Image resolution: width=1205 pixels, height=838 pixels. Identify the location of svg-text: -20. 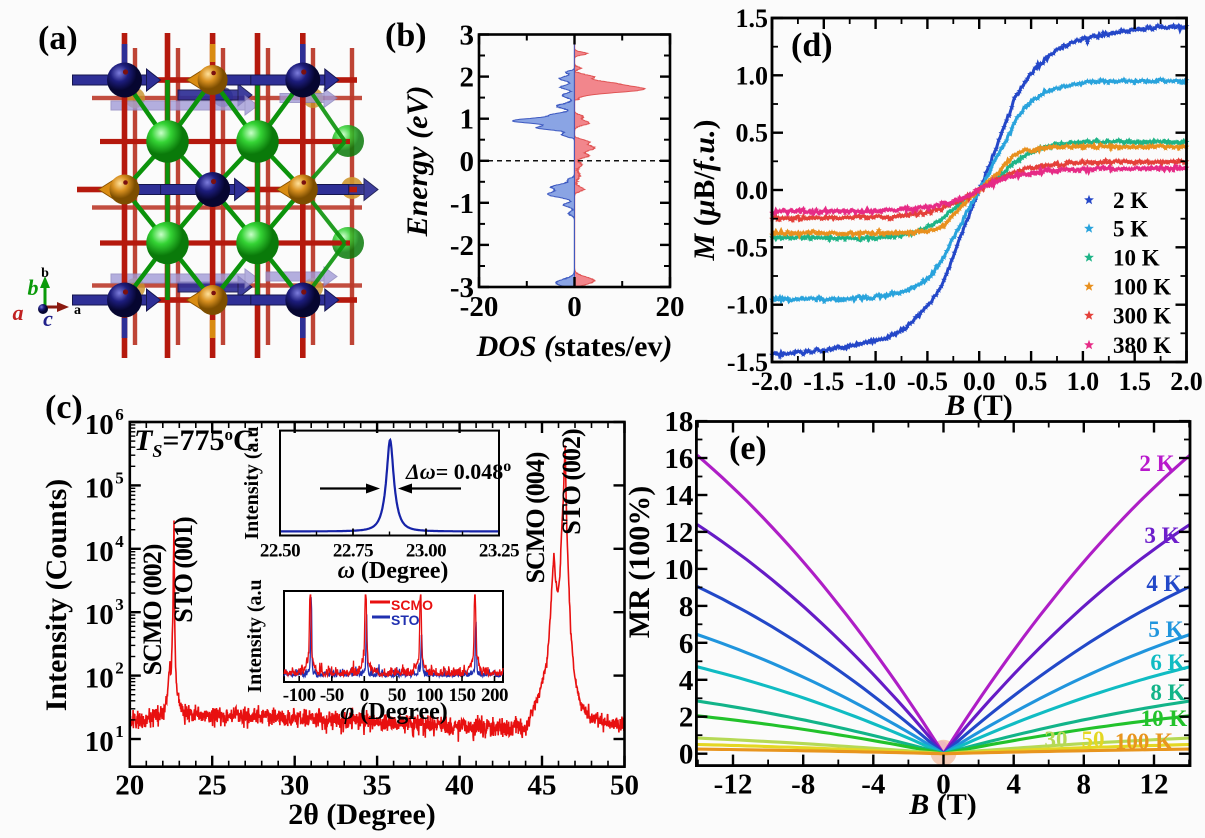
(479, 307).